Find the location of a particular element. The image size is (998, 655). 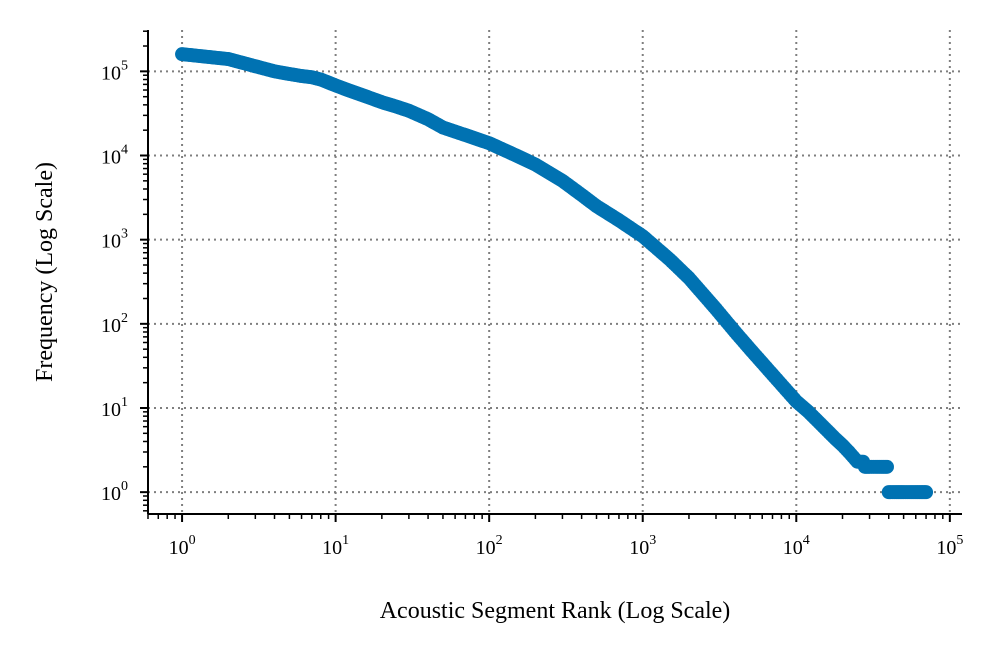

x-tick-exponent: 1 is located at coordinates (345, 540).